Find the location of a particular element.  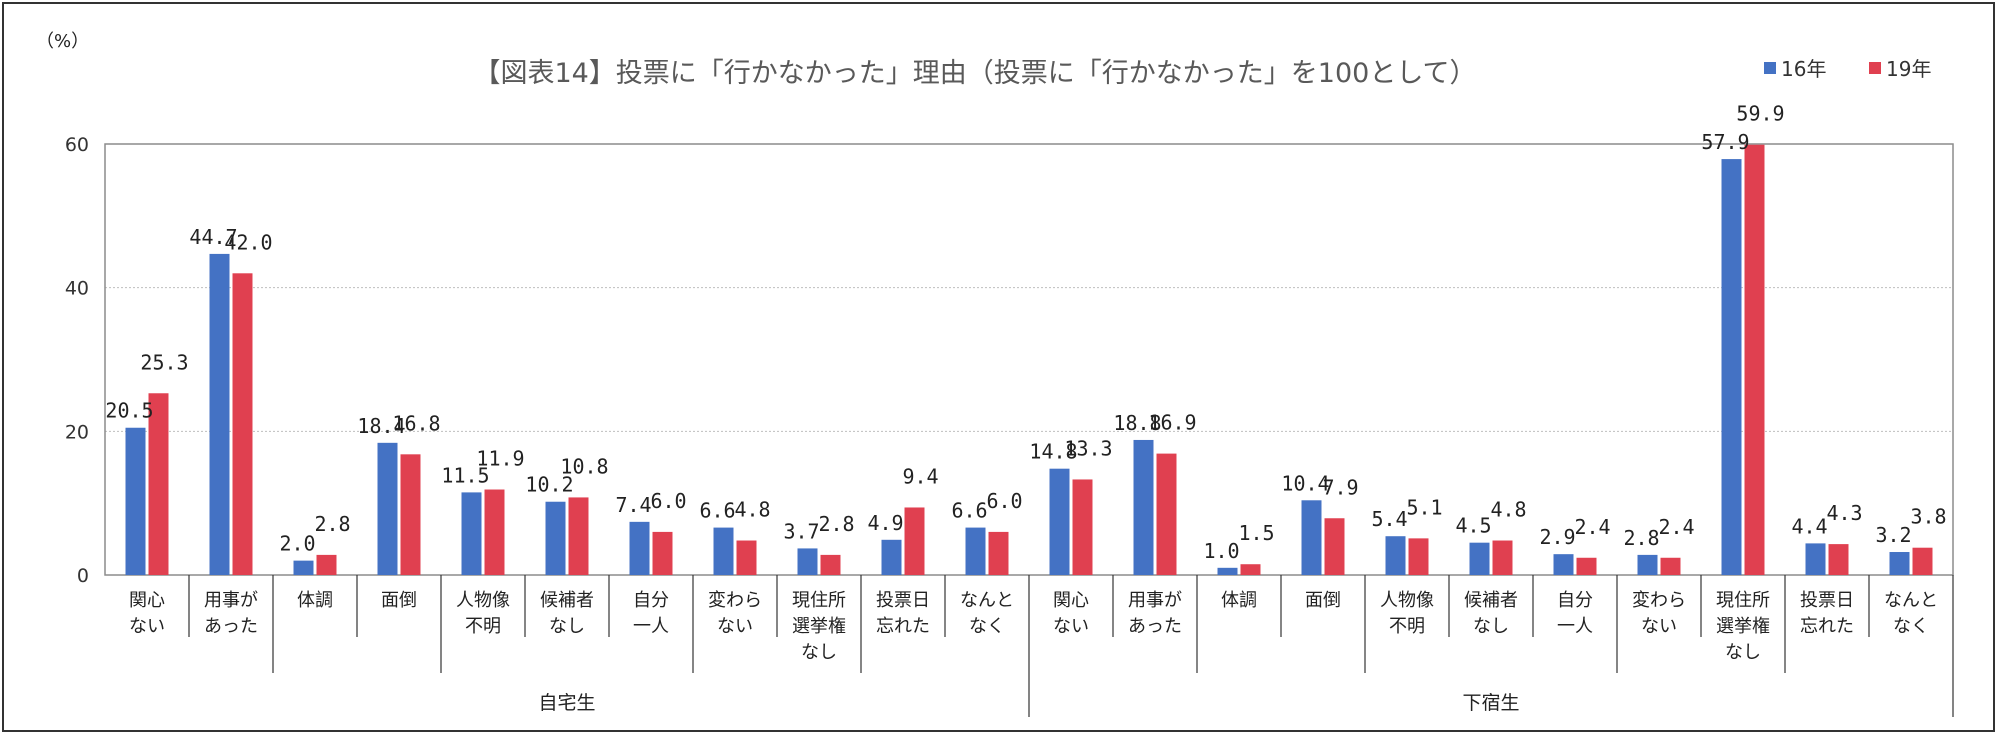

chart-title: 【図表14】投票に「行かなかった」理由（投票に「行かなかった」を100として） is located at coordinates (974, 73).